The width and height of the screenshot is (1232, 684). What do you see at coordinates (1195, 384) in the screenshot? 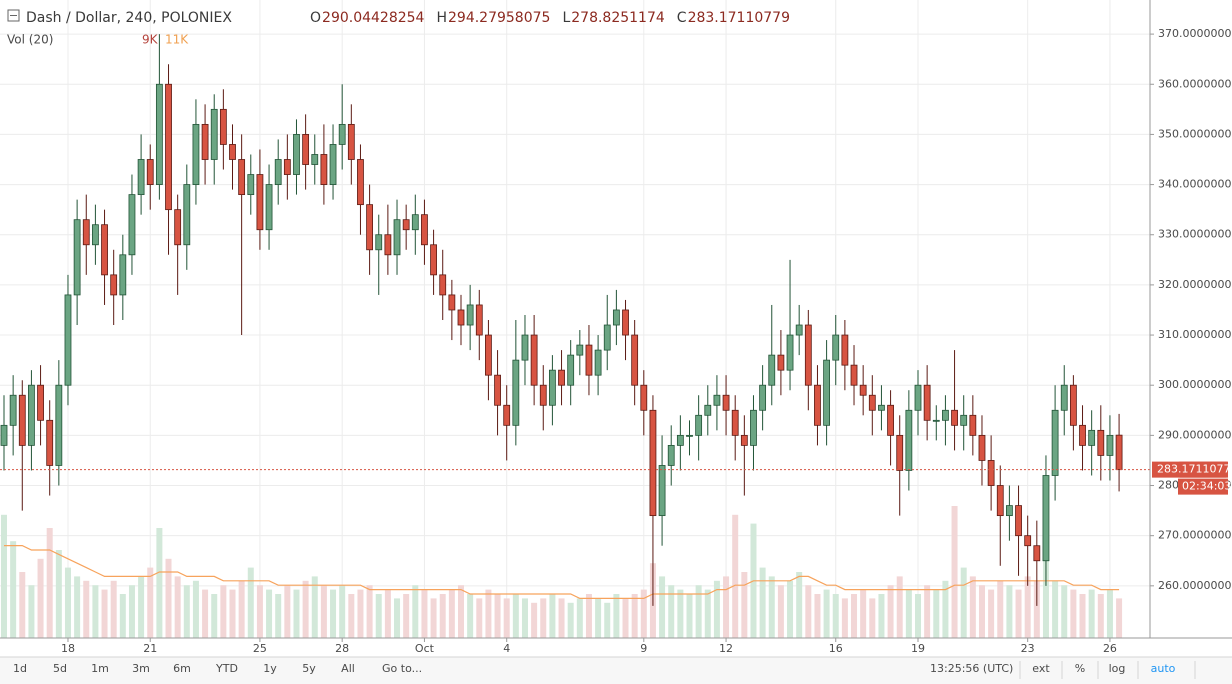
I see `y-tick-label: 300.00000000` at bounding box center [1195, 384].